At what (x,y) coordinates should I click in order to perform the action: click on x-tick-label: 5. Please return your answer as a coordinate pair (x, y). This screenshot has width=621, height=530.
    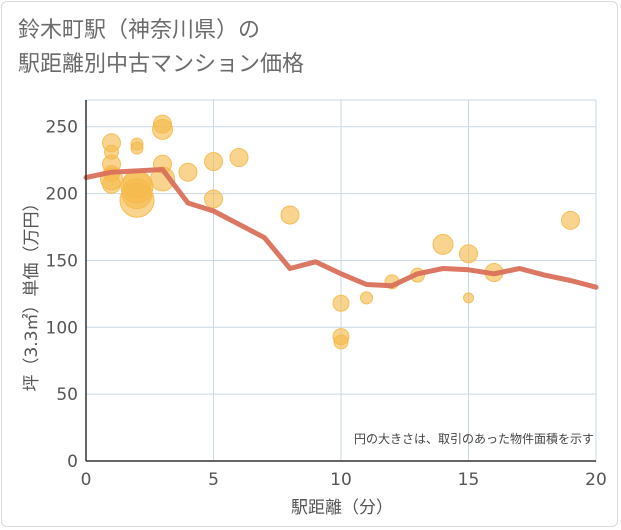
    Looking at the image, I should click on (213, 480).